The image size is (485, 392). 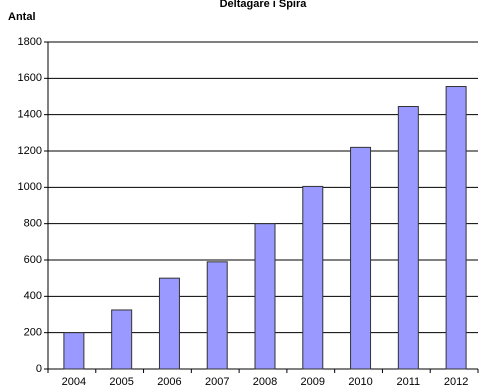 What do you see at coordinates (169, 382) in the screenshot?
I see `x-tick-label: 2006` at bounding box center [169, 382].